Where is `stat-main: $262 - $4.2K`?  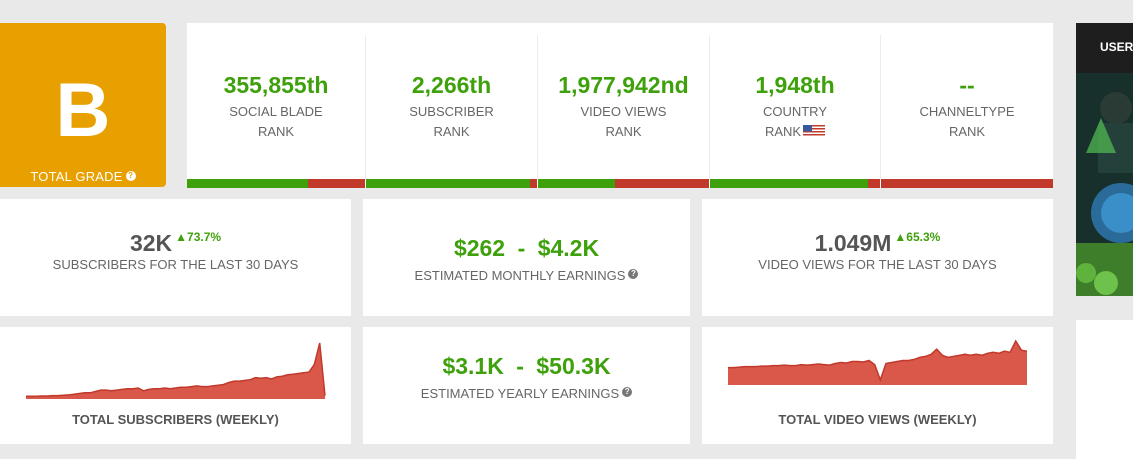
stat-main: $262 - $4.2K is located at coordinates (526, 248).